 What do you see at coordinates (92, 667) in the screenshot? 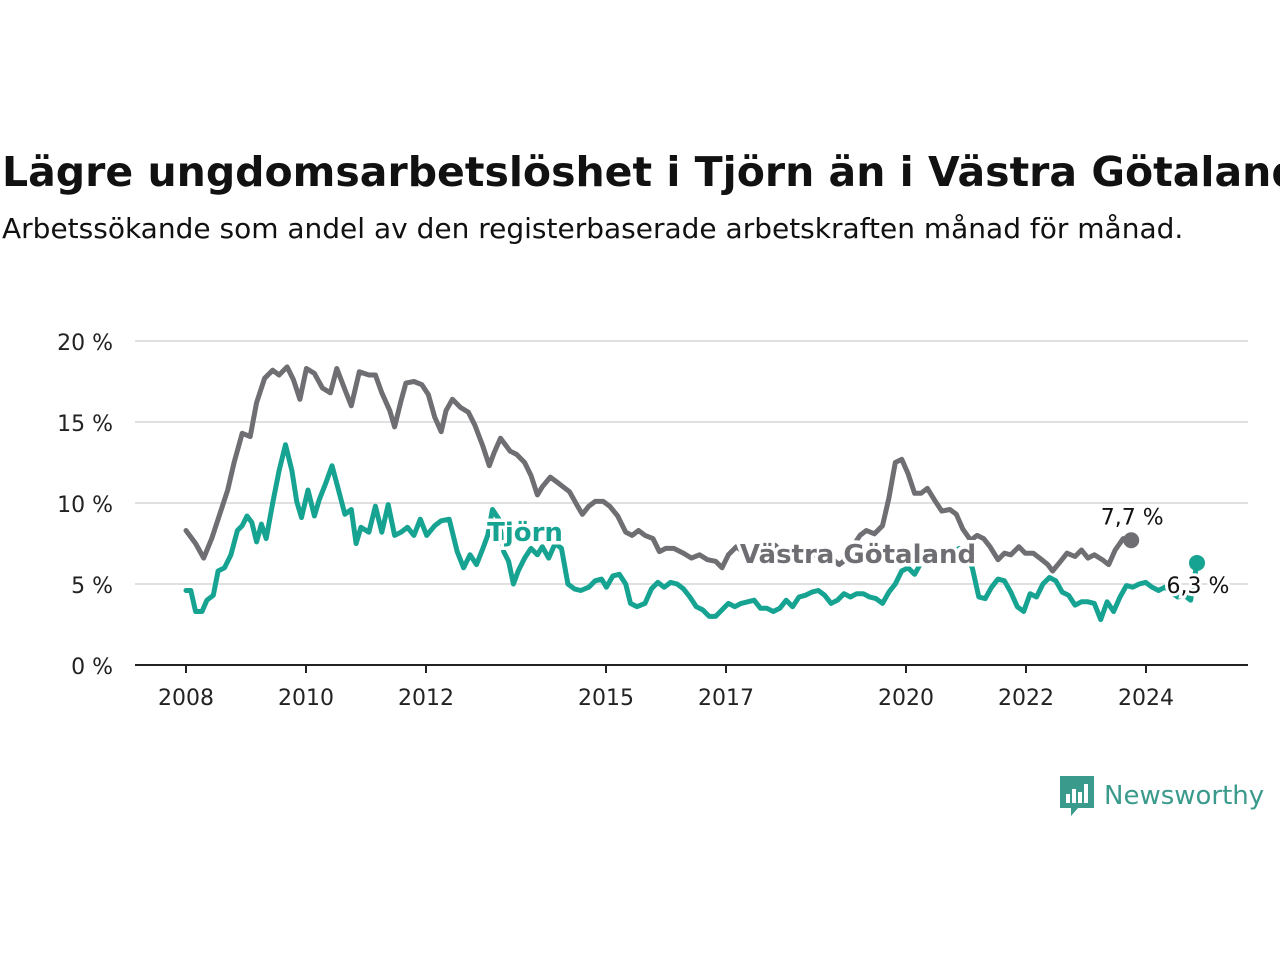
I see `y-tick-label: 0 %` at bounding box center [92, 667].